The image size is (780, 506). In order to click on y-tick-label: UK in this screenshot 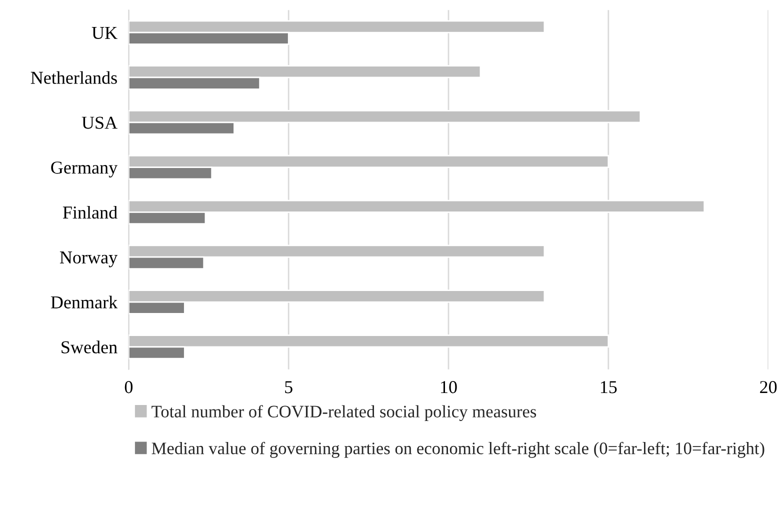, I will do `click(105, 33)`.